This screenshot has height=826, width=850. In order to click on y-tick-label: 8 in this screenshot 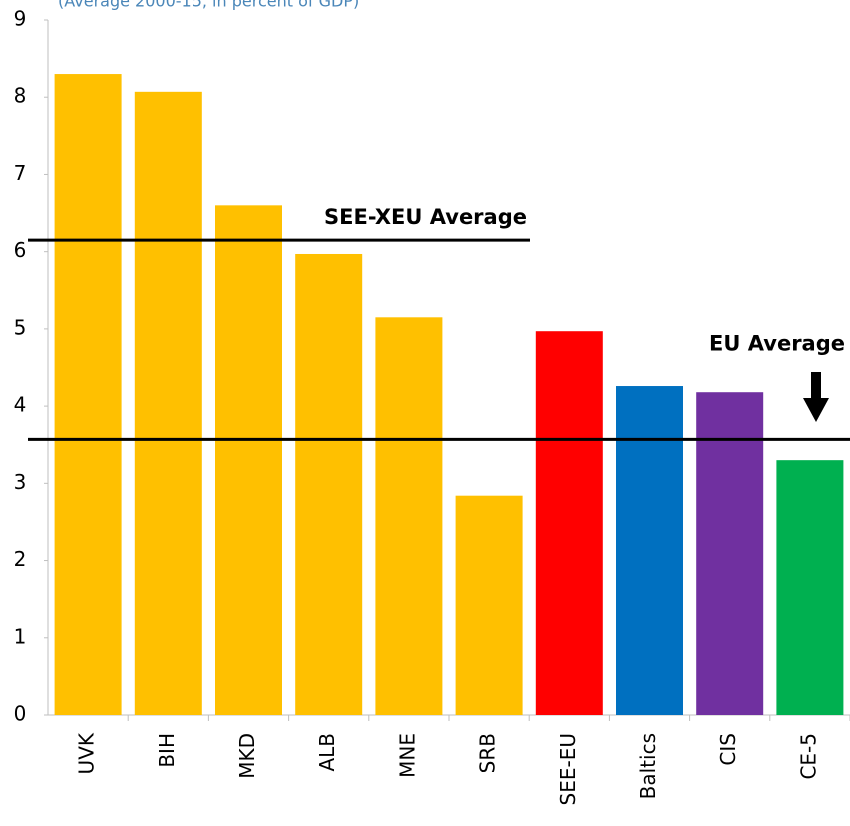, I will do `click(20, 96)`.